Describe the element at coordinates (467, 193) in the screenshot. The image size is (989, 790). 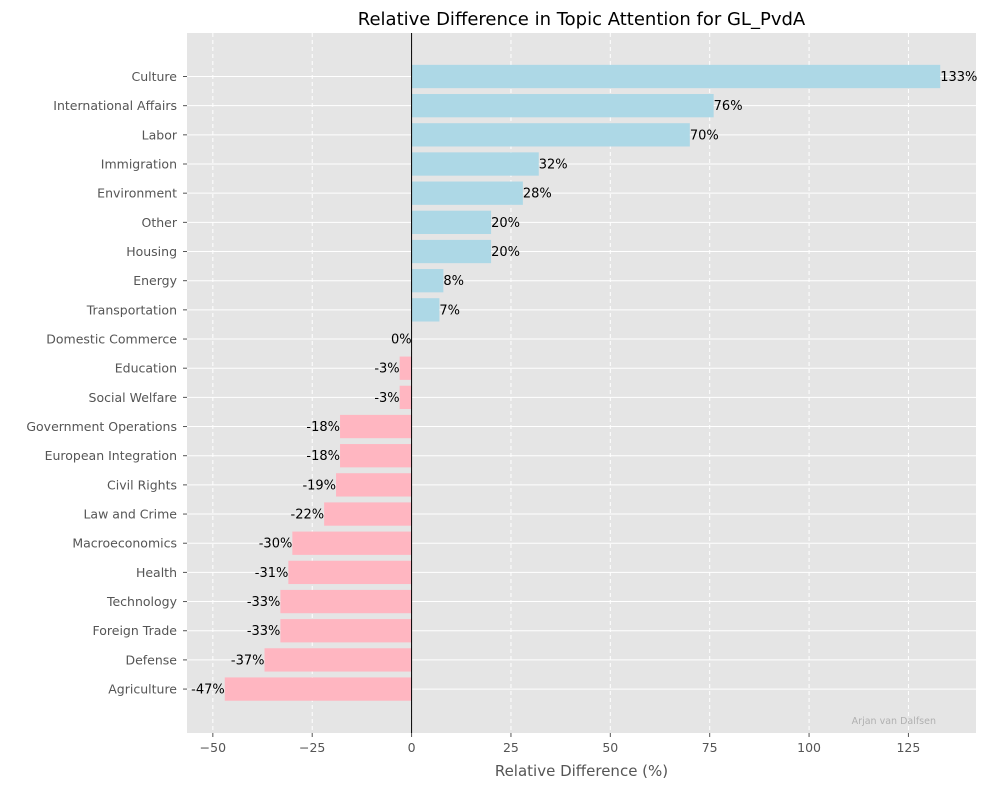
I see `bar-environment` at that location.